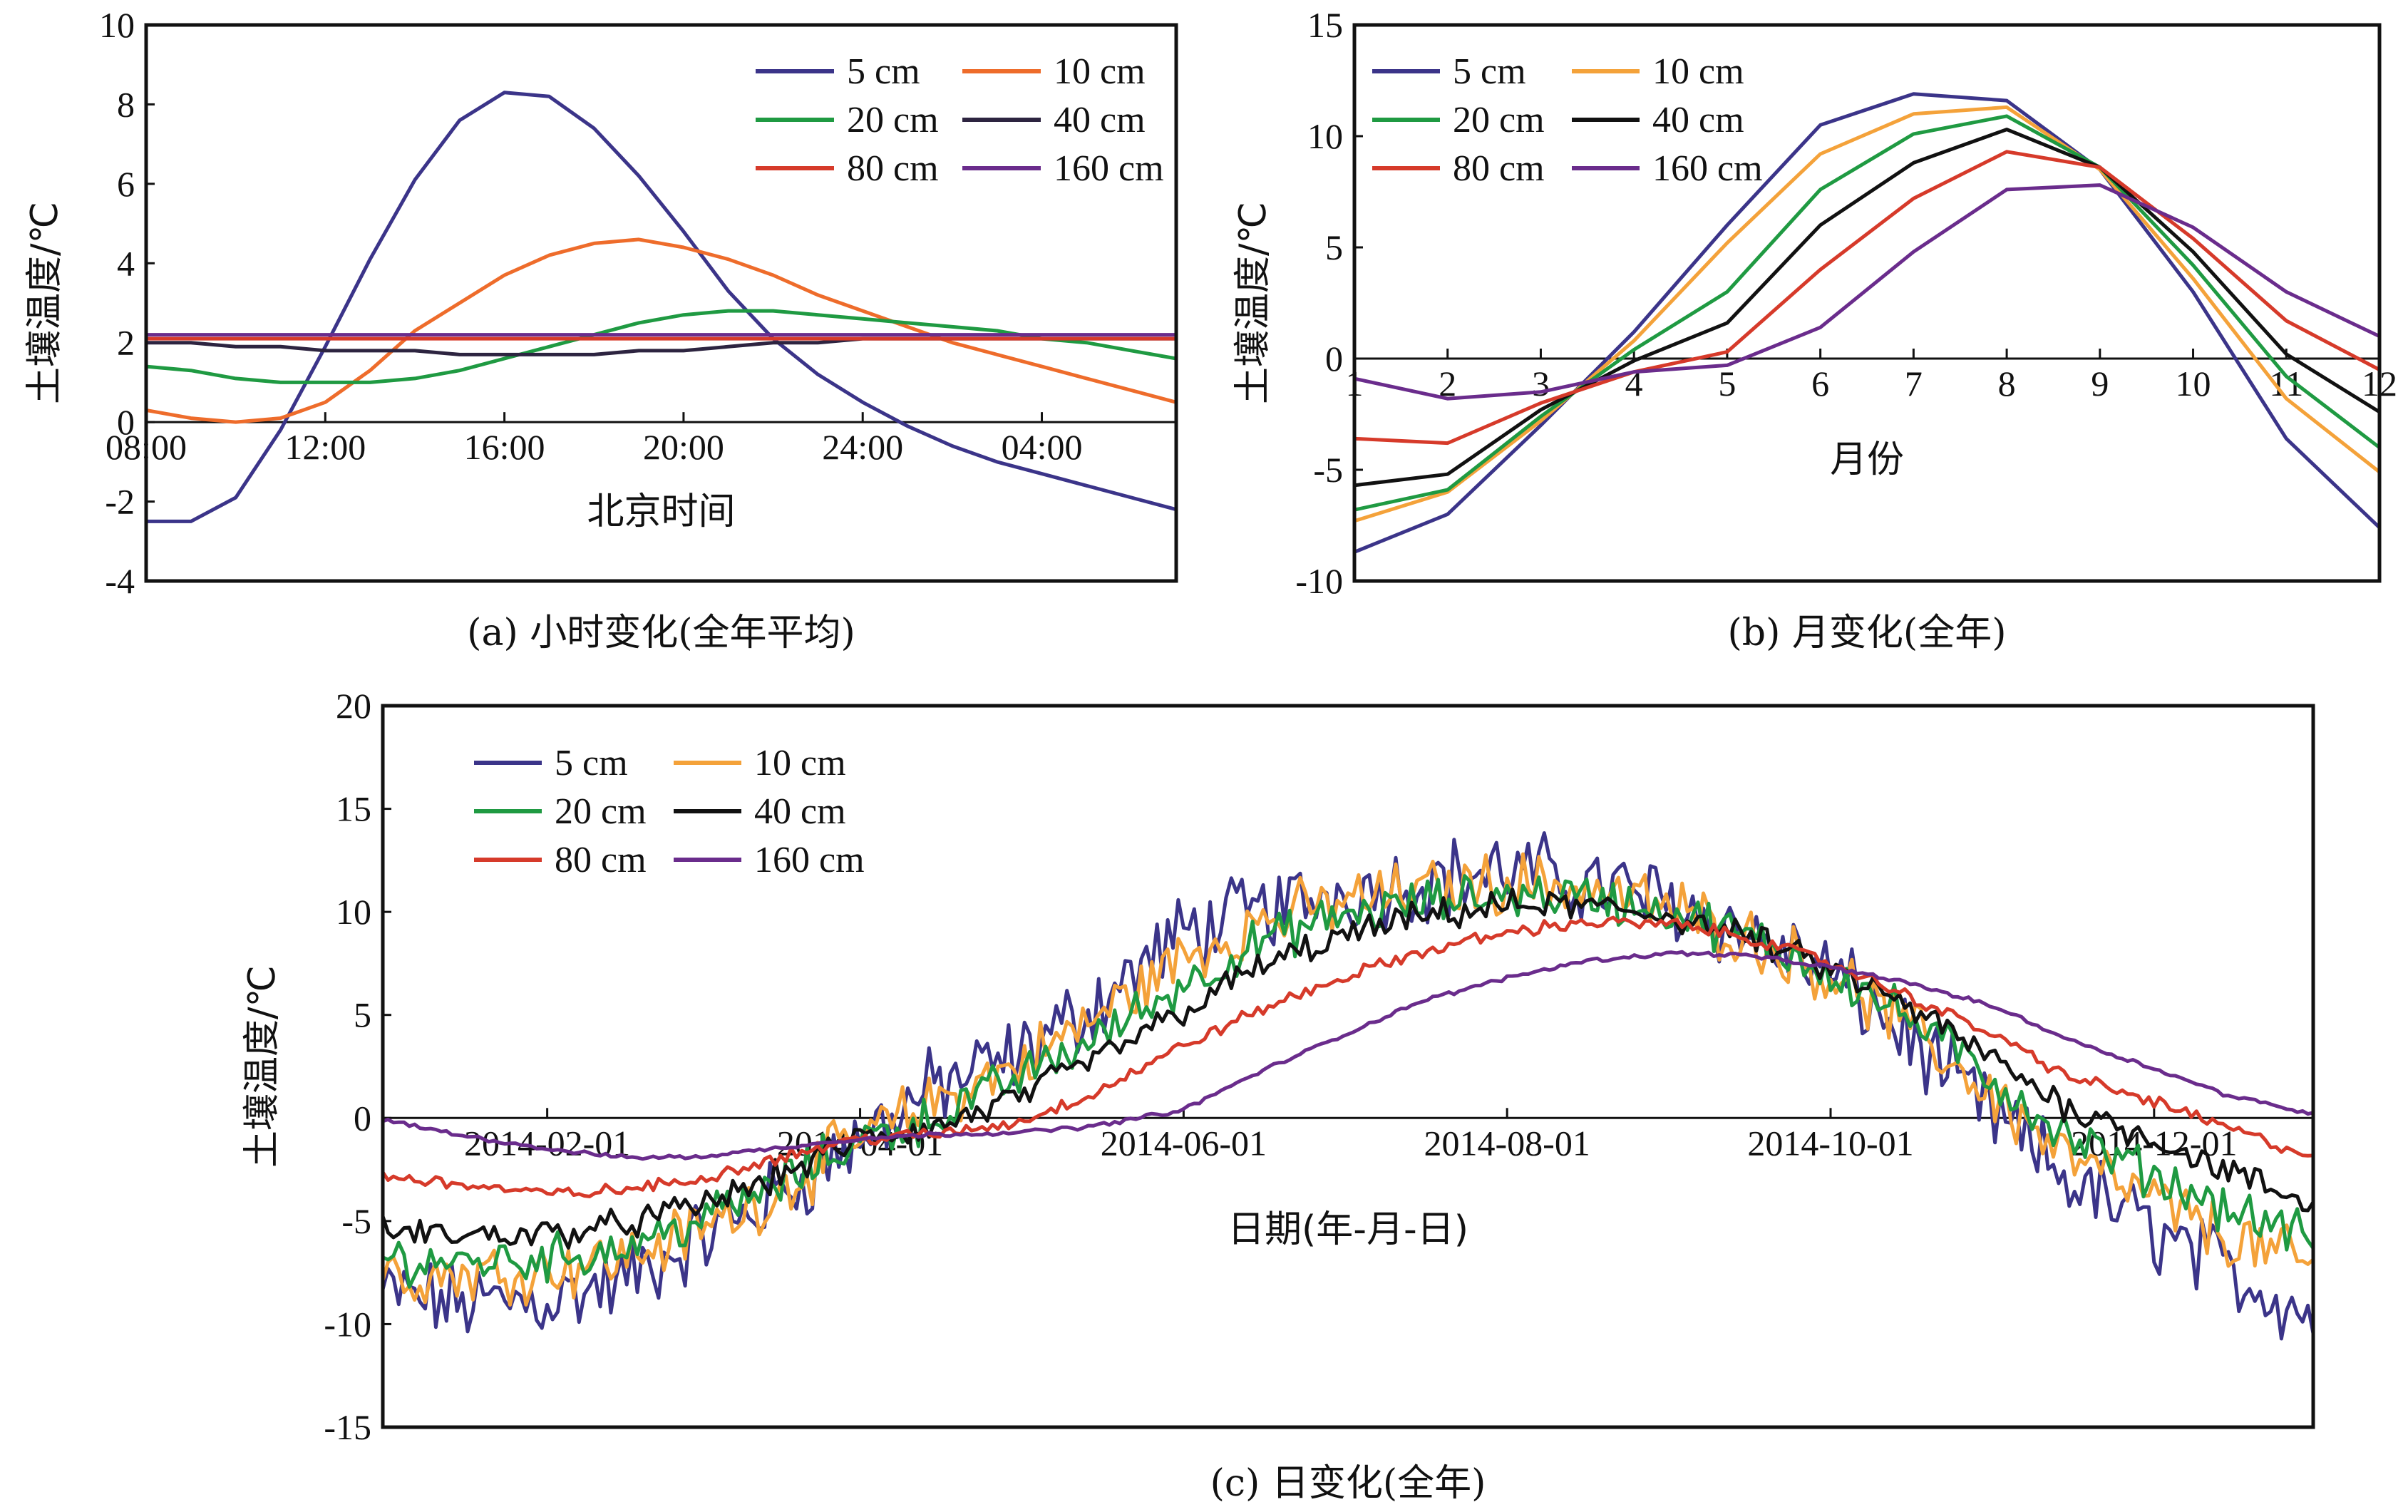 Image resolution: width=2408 pixels, height=1512 pixels. Describe the element at coordinates (353, 706) in the screenshot. I see `y-tick-label: 20` at that location.